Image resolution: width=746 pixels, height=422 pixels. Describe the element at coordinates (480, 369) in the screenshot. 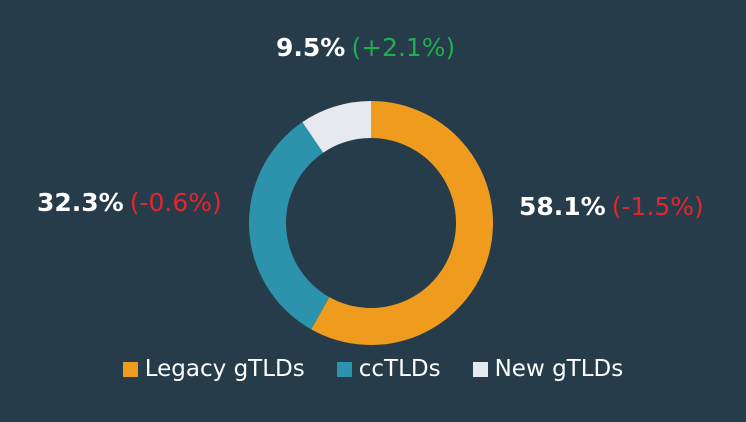

I see `legend-swatch-new-gtlds` at that location.